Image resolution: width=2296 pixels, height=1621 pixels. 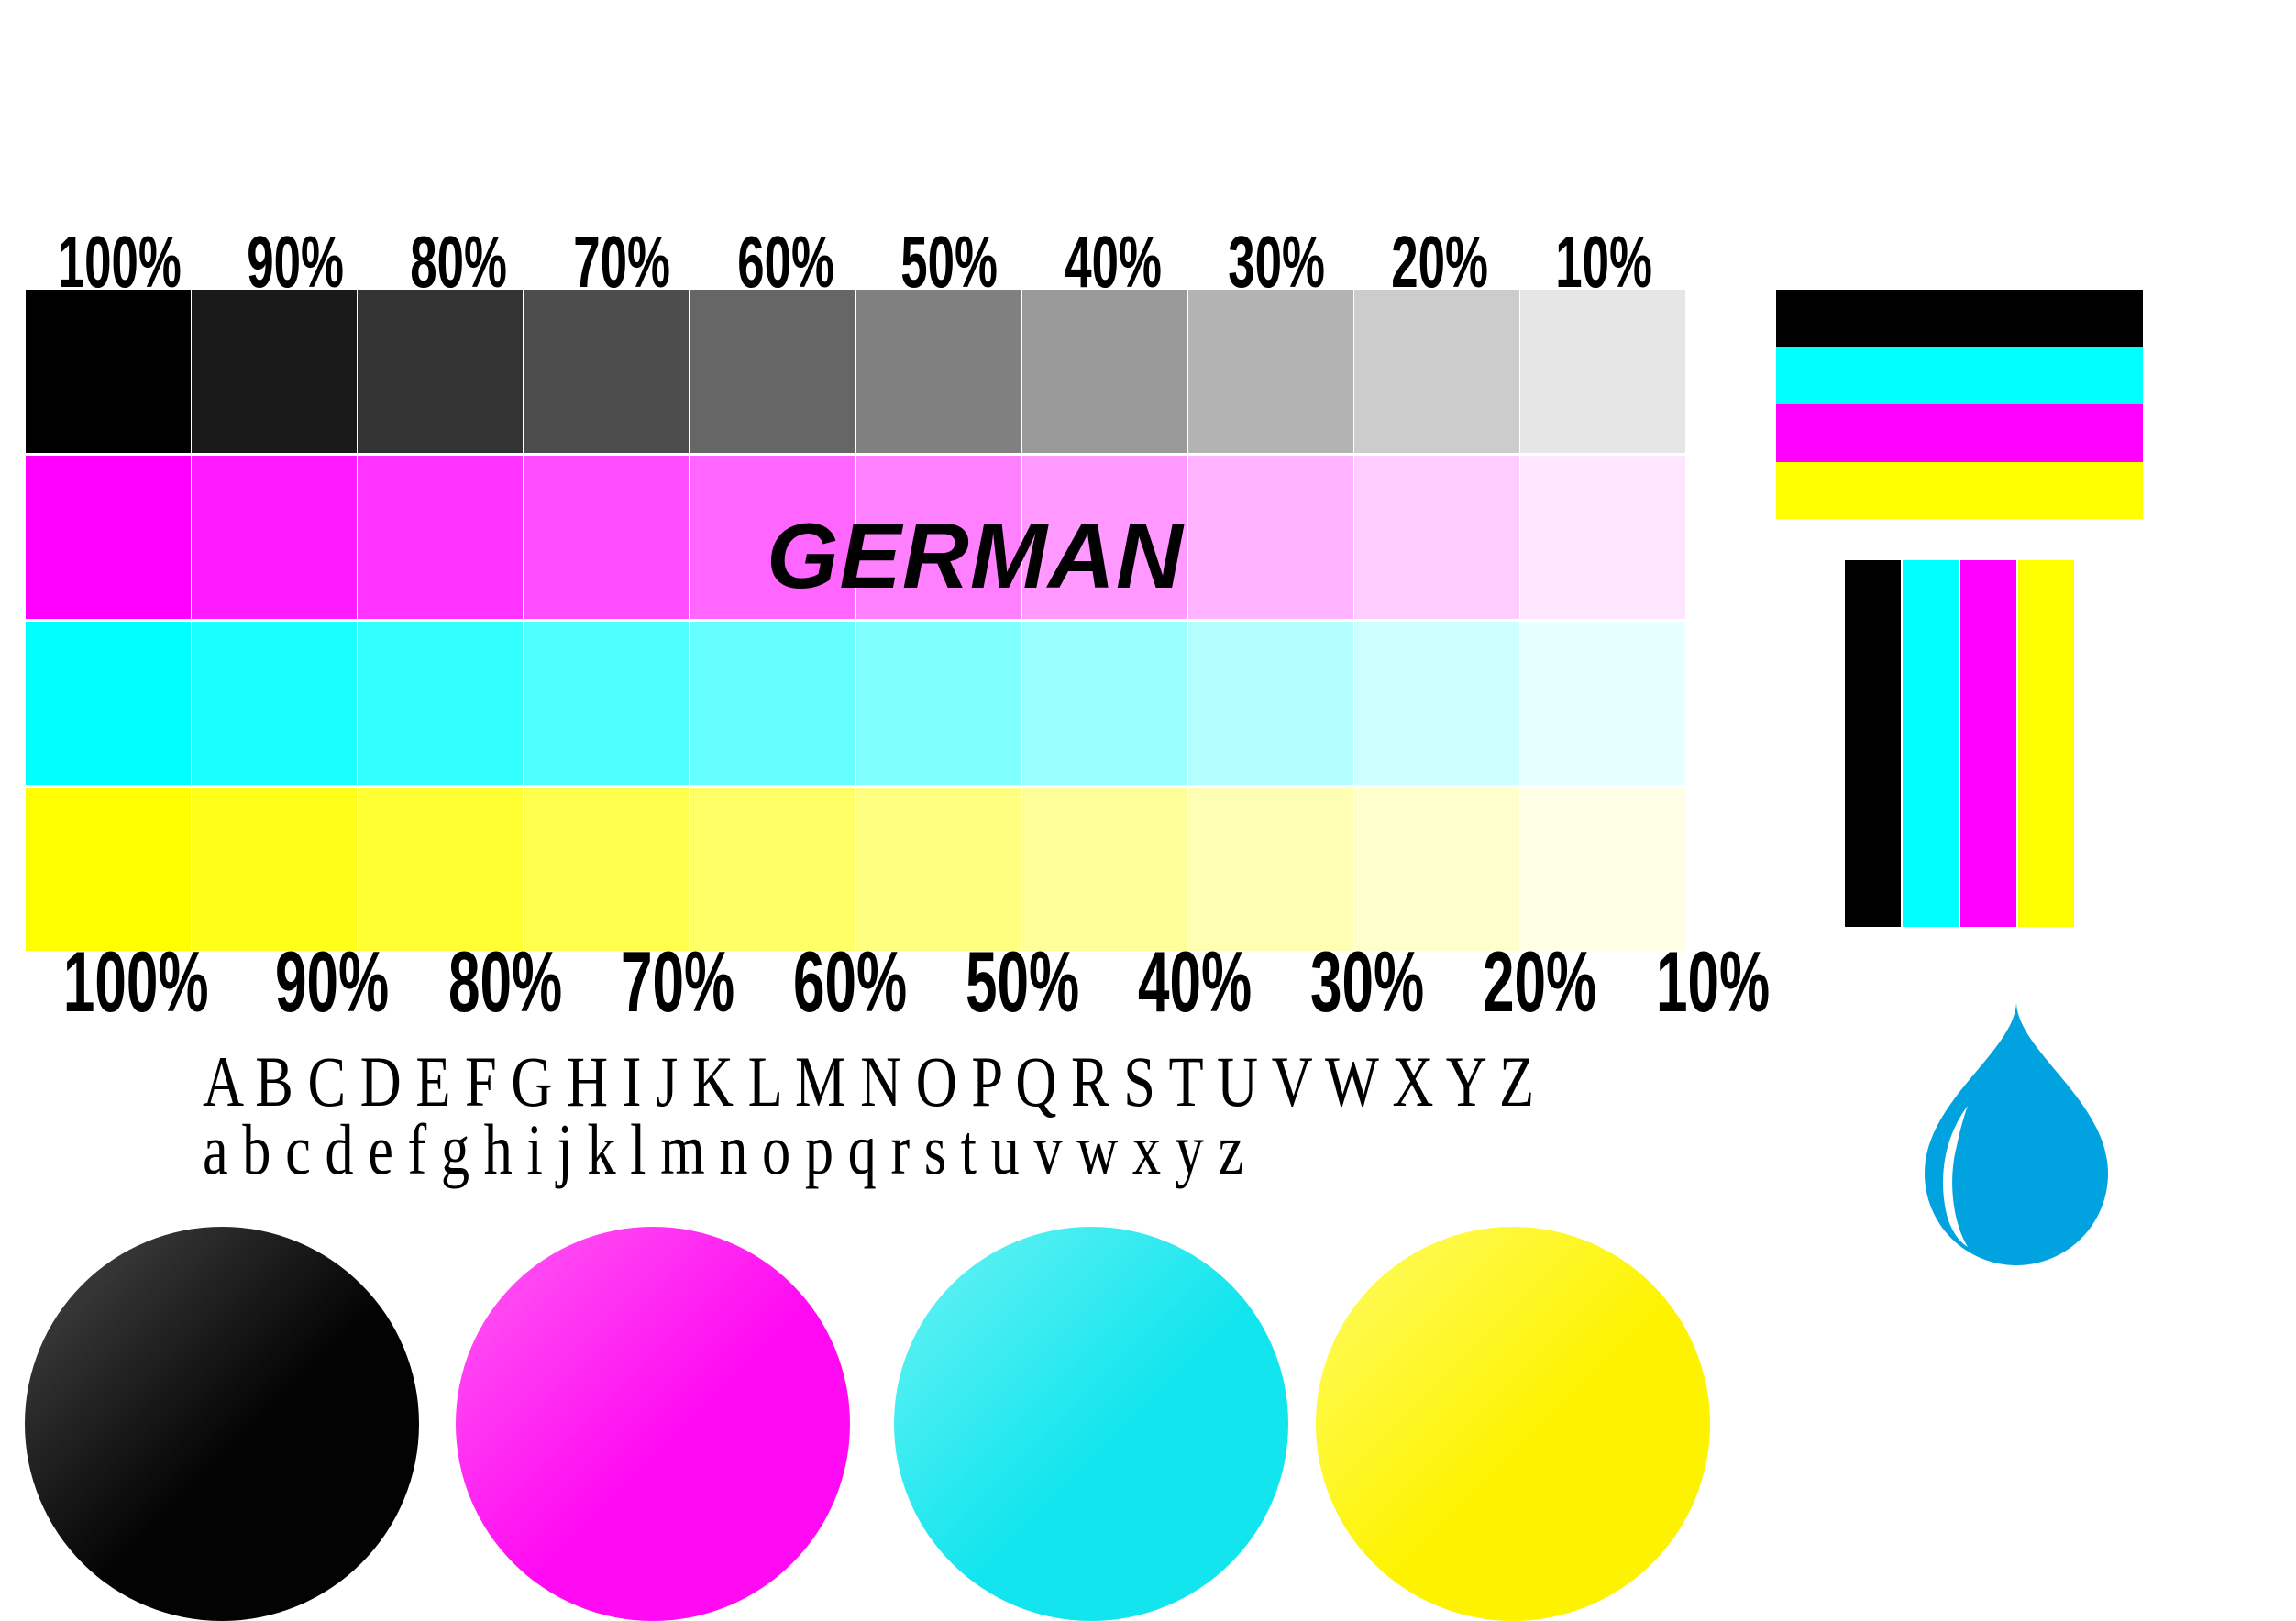 What do you see at coordinates (1988, 743) in the screenshot?
I see `ink-bar-magenta` at bounding box center [1988, 743].